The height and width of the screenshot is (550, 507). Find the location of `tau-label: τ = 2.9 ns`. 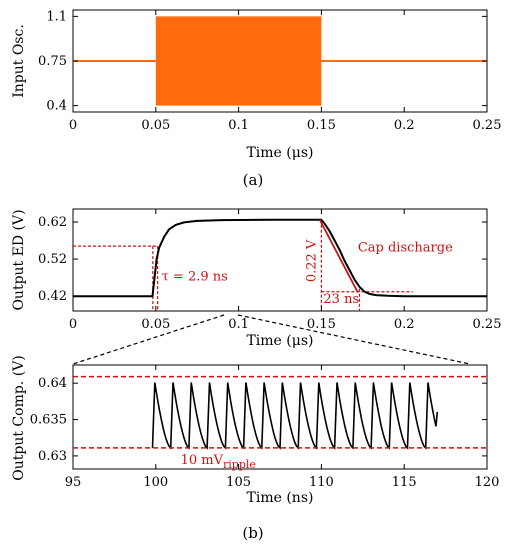

tau-label: τ = 2.9 ns is located at coordinates (195, 277).